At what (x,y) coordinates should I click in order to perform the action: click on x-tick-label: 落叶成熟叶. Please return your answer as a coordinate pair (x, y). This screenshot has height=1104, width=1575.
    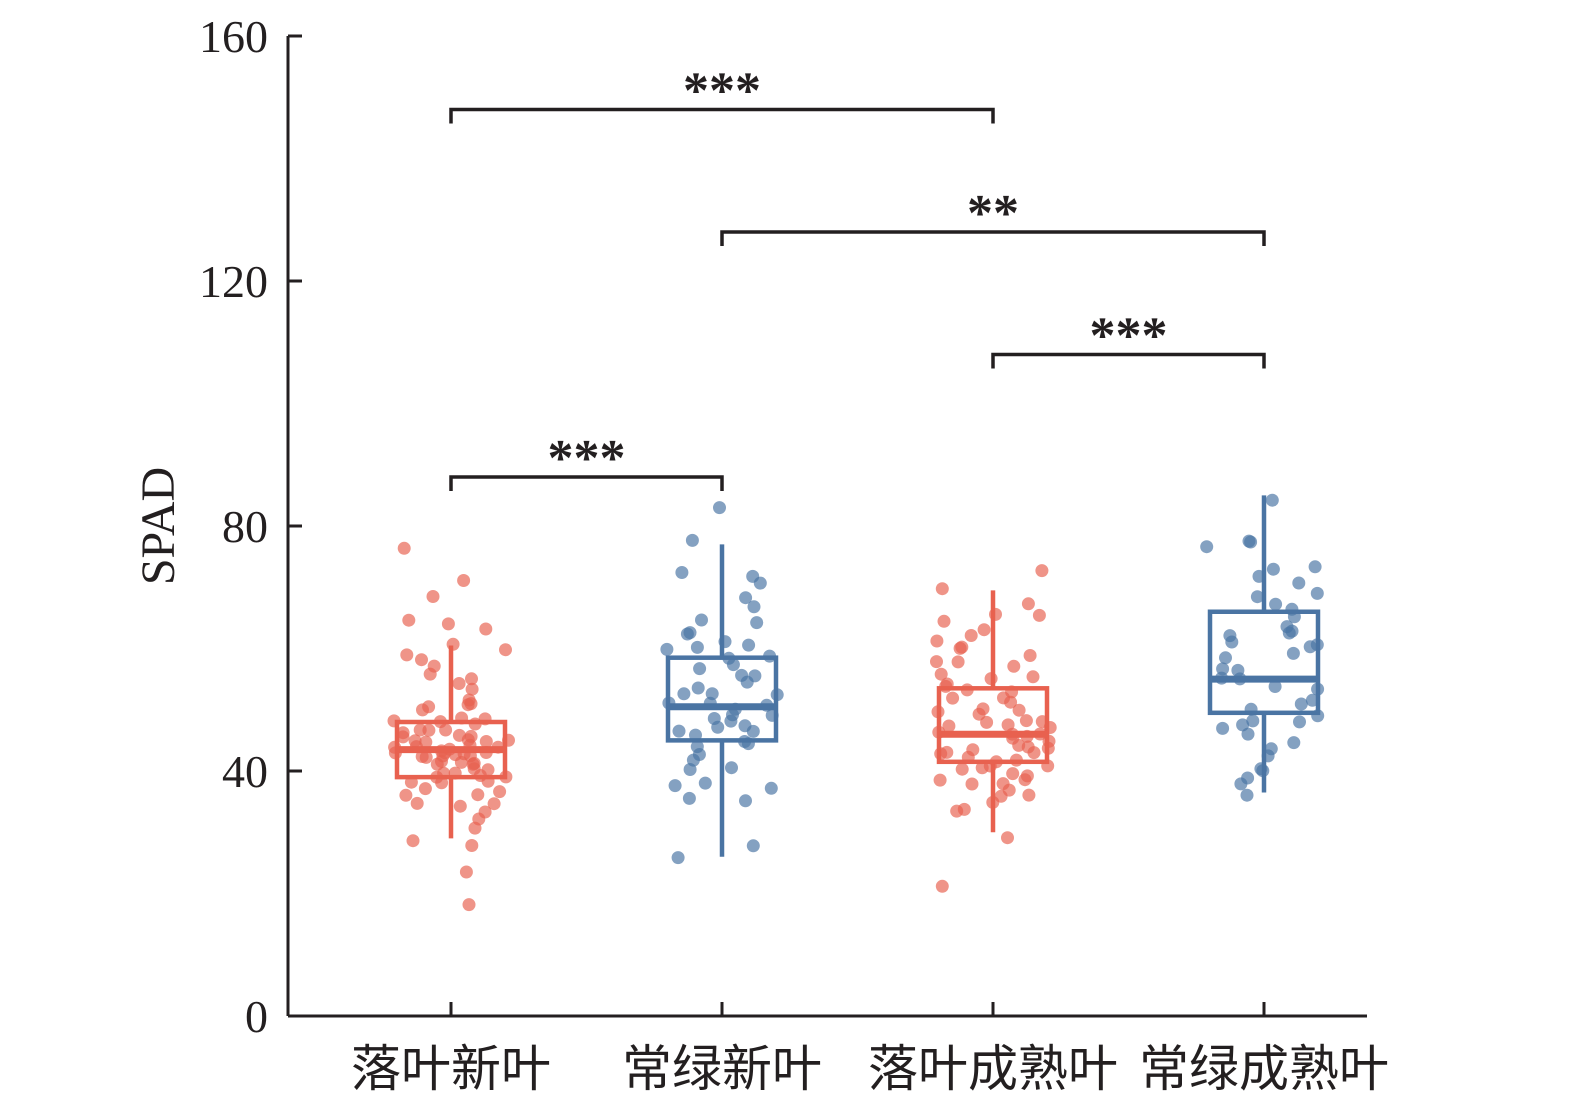
    Looking at the image, I should click on (993, 1069).